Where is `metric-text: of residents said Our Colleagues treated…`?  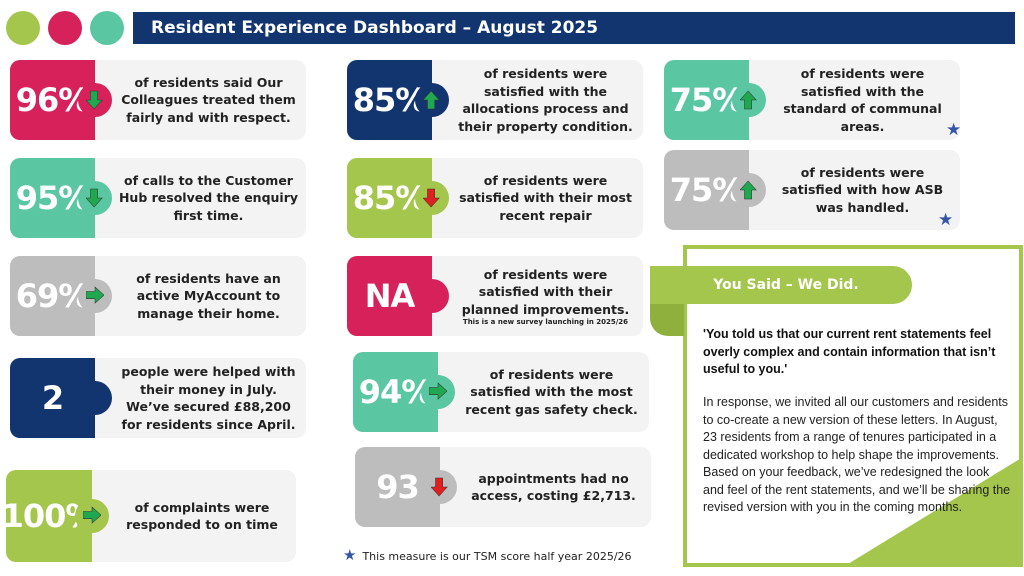 metric-text: of residents said Our Colleagues treated… is located at coordinates (208, 99).